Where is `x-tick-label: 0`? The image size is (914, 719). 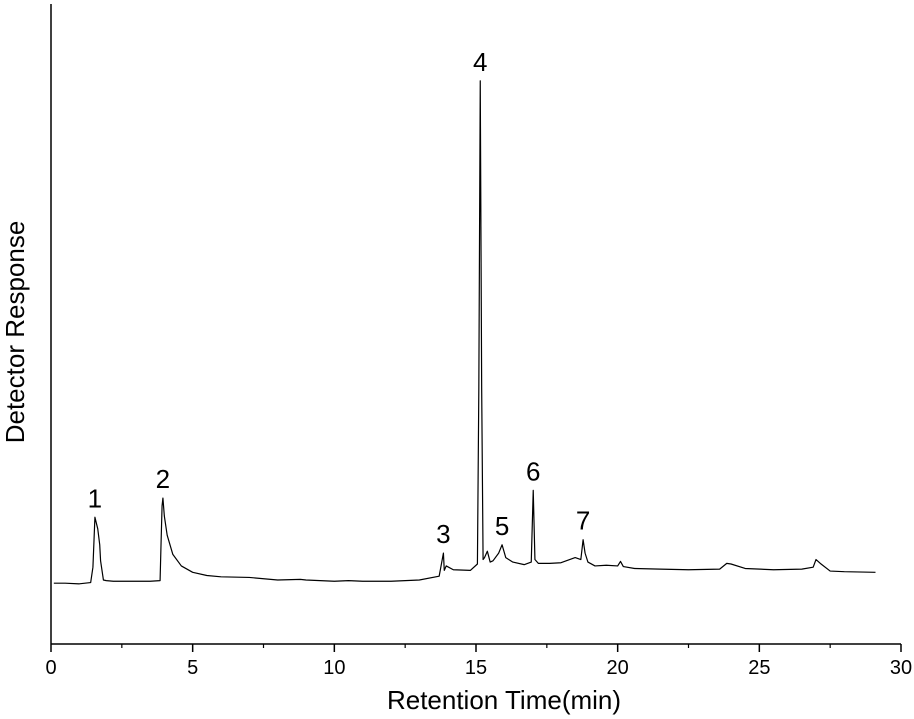
x-tick-label: 0 is located at coordinates (50, 668).